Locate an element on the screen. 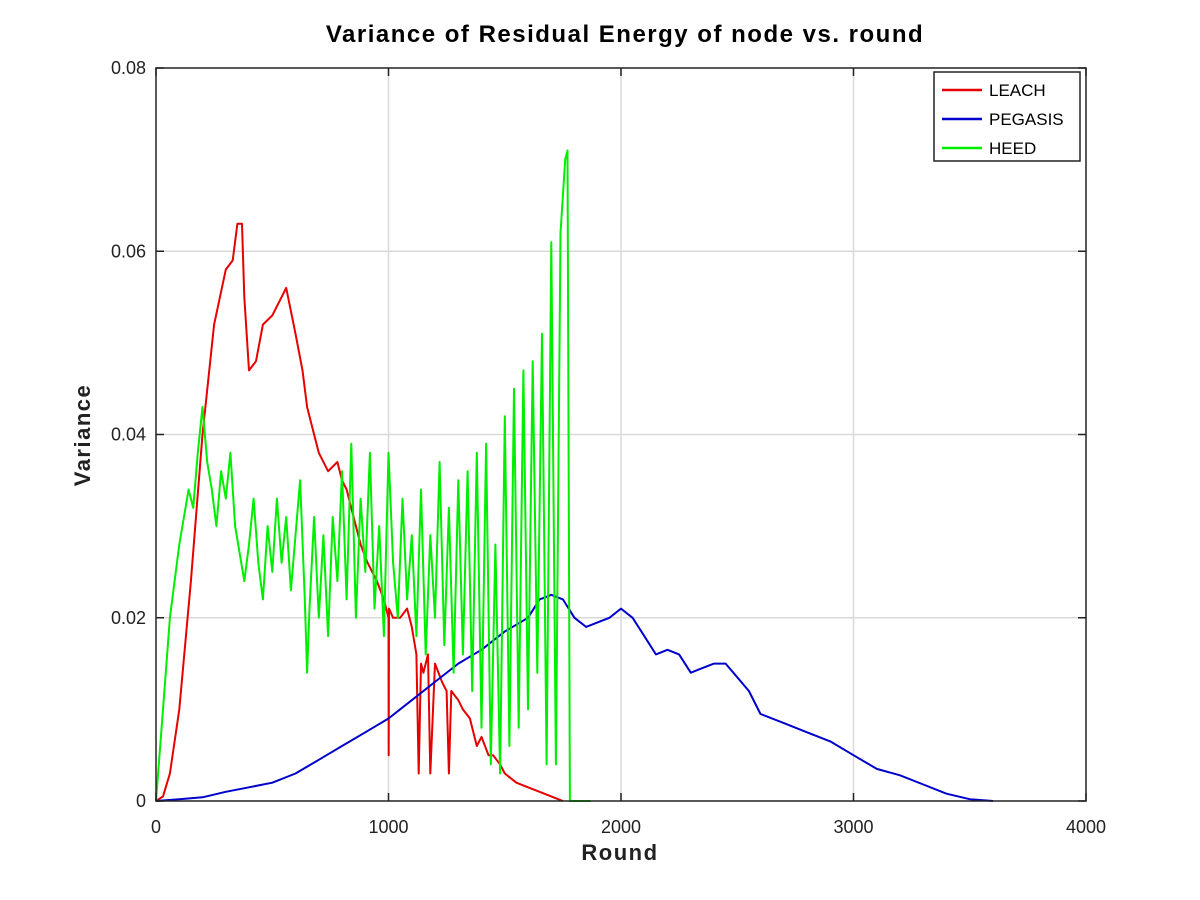 Image resolution: width=1200 pixels, height=900 pixels. legend-box is located at coordinates (1007, 116).